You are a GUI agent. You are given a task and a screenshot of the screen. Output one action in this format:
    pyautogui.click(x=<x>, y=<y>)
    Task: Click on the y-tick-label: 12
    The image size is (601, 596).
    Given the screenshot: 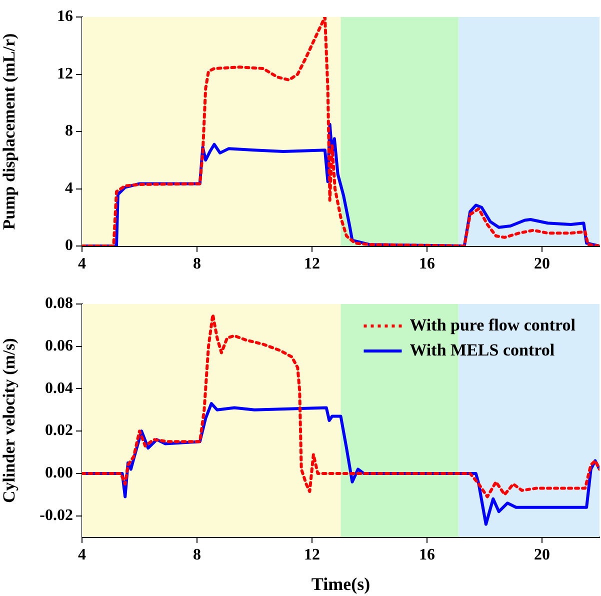 What is the action you would take?
    pyautogui.click(x=65, y=73)
    